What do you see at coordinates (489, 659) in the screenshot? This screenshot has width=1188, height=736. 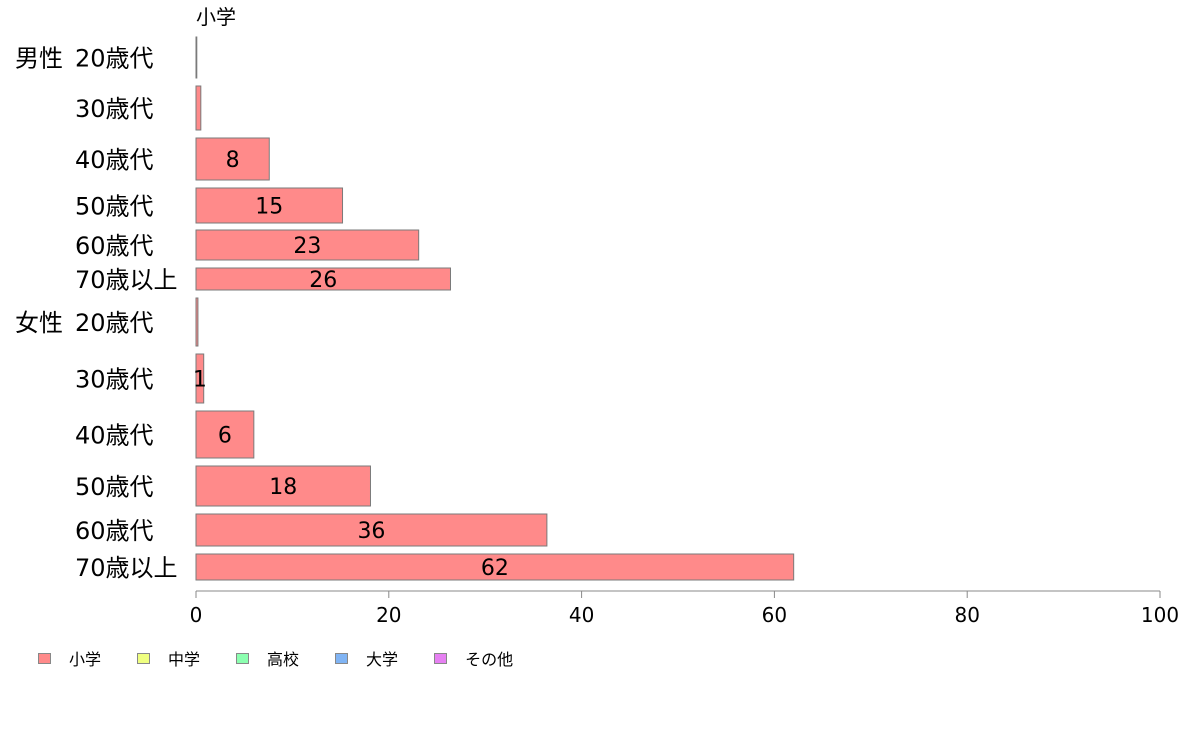 I see `legend-label: その他` at bounding box center [489, 659].